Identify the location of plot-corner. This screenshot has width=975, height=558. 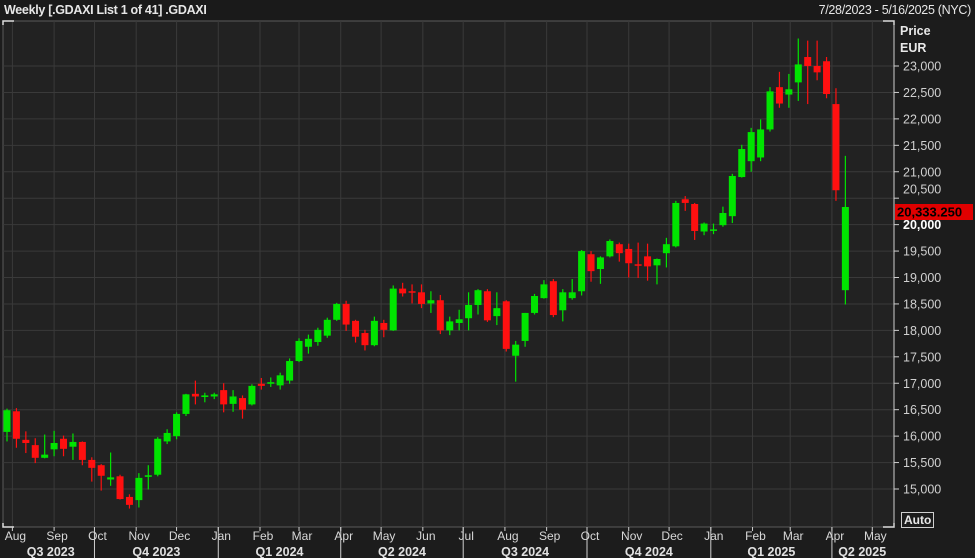
(8, 22).